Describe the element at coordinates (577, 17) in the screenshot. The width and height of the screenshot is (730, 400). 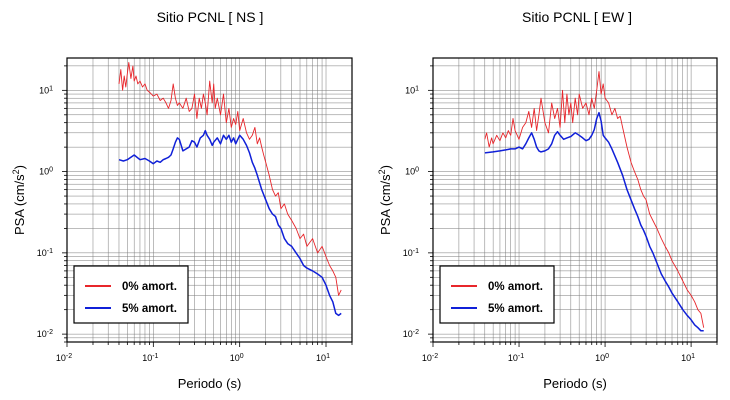
I see `chart-title: Sitio PCNL [ EW ]` at that location.